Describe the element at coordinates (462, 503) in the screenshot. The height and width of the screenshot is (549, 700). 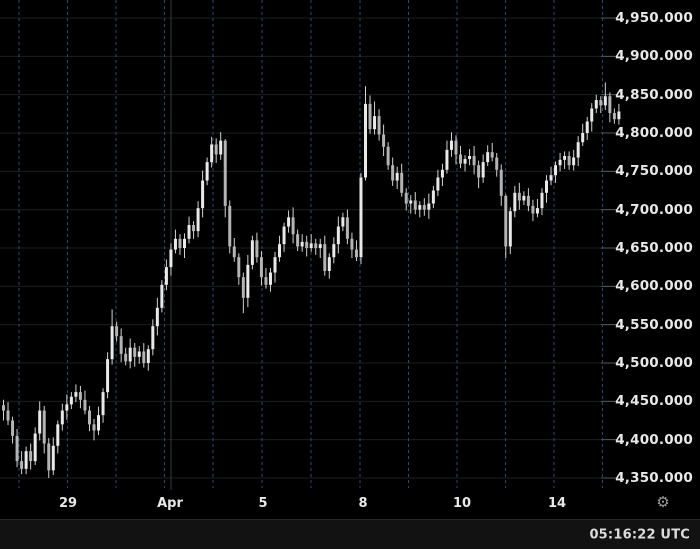
I see `date-tick-label: 10` at that location.